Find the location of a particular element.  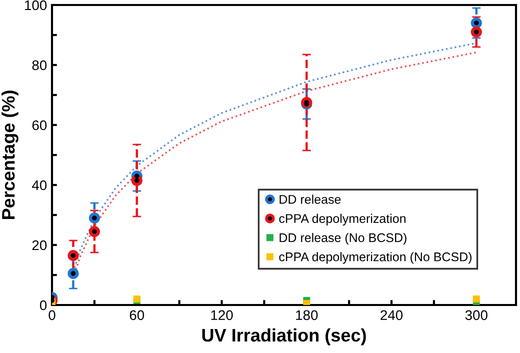

y-tick-label: 20 is located at coordinates (39, 245).